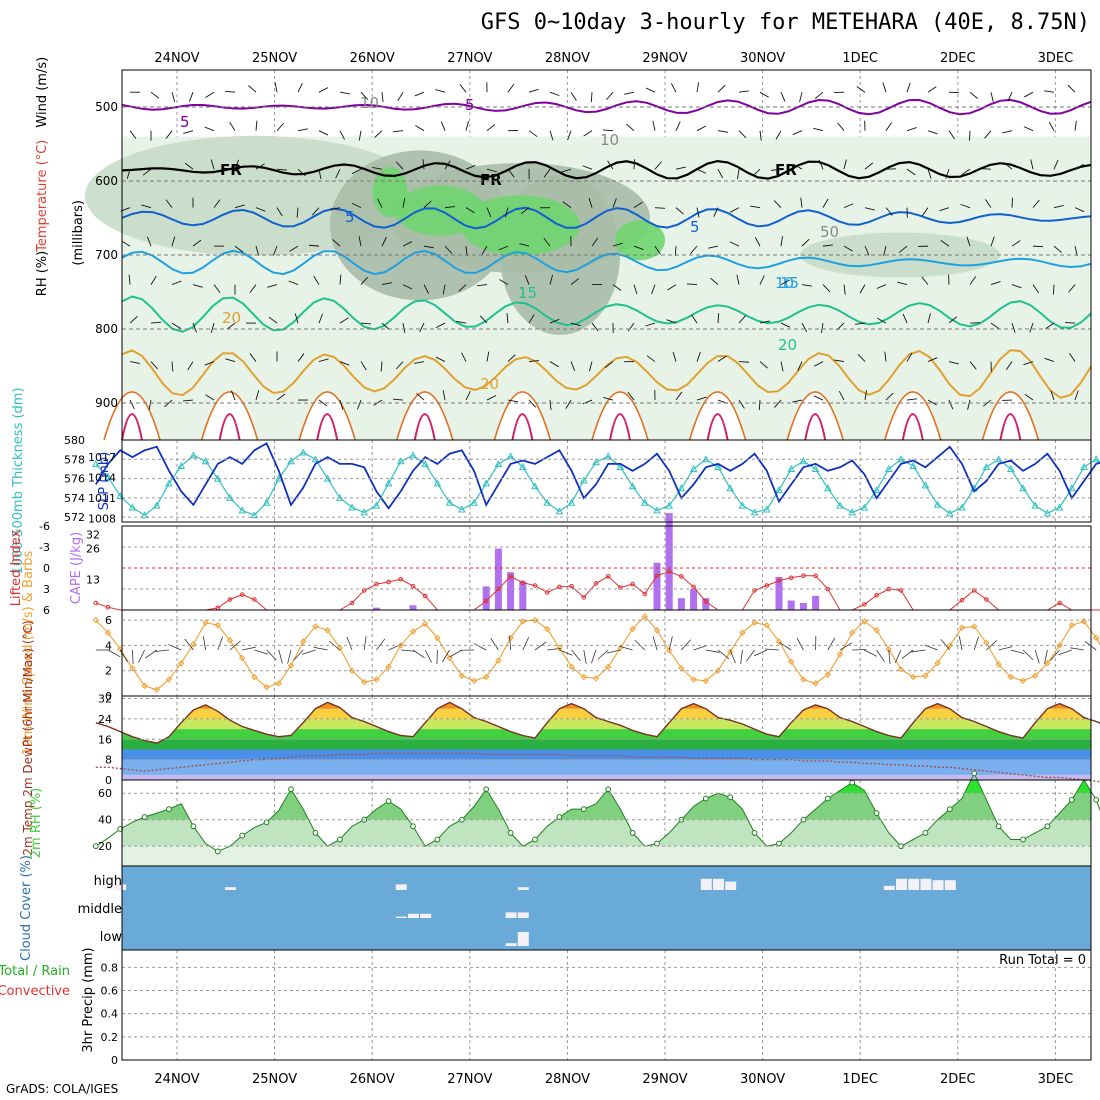  Describe the element at coordinates (527, 293) in the screenshot. I see `contour-label: 15` at that location.